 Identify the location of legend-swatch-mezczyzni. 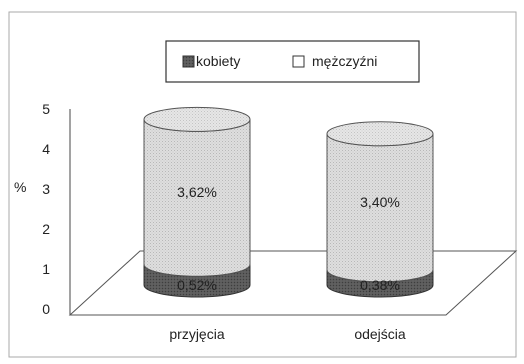
(298, 61).